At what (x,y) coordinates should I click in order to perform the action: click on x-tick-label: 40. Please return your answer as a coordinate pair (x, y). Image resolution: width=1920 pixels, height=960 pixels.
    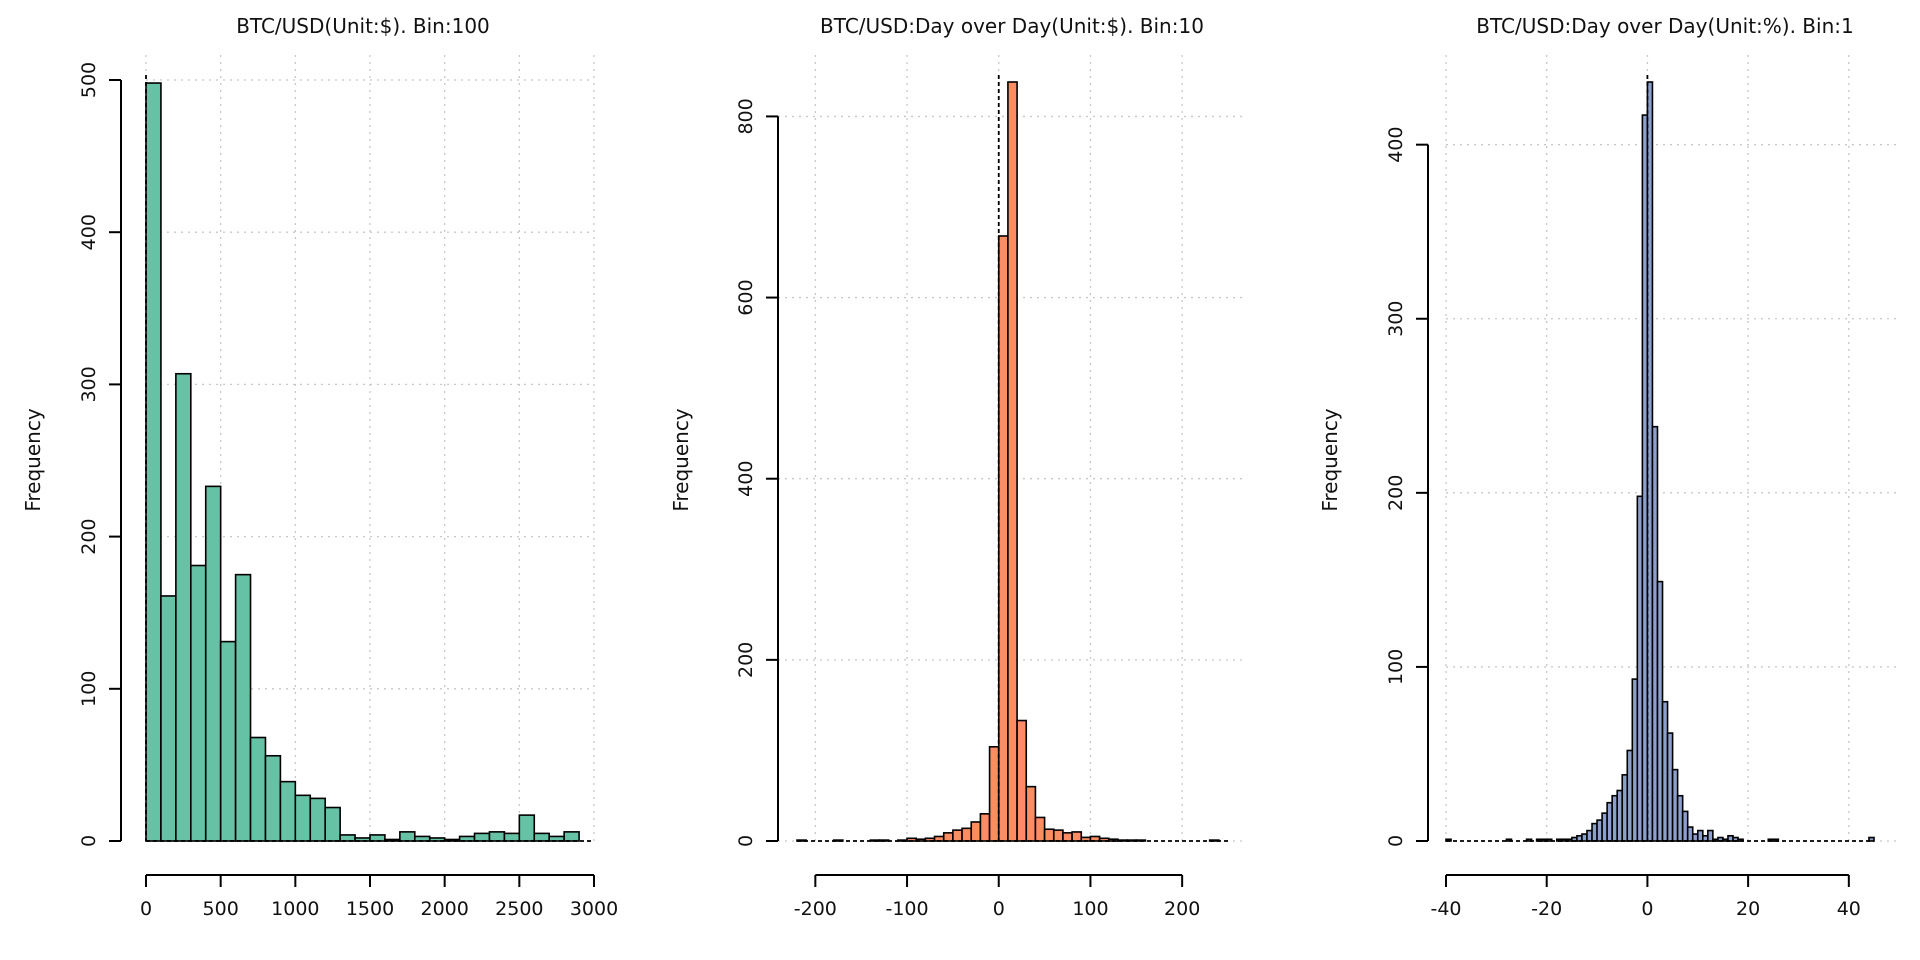
    Looking at the image, I should click on (1849, 909).